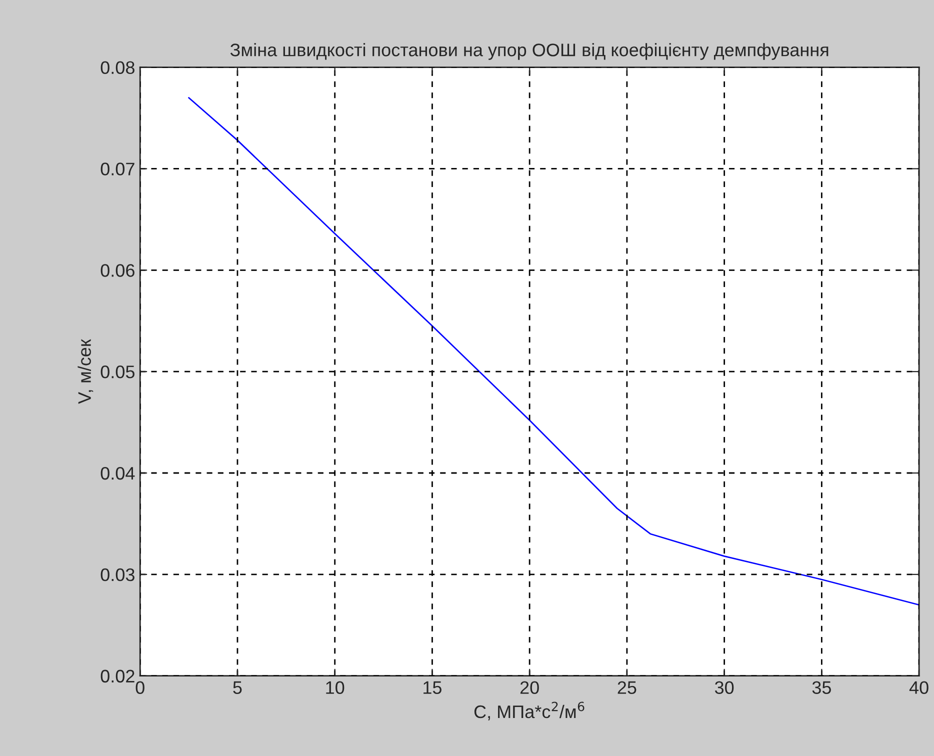 The height and width of the screenshot is (756, 934). I want to click on x-tick-label: 40, so click(918, 687).